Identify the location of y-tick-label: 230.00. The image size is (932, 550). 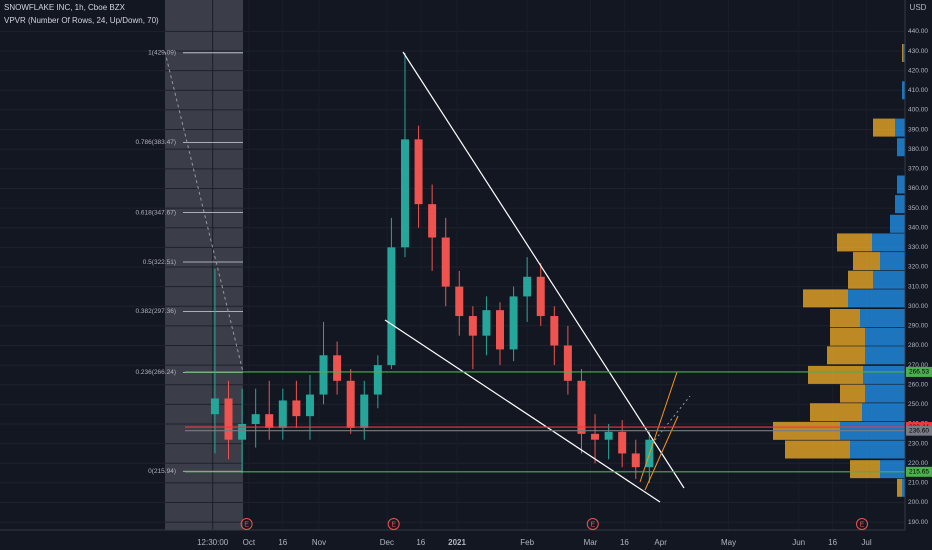
(918, 443).